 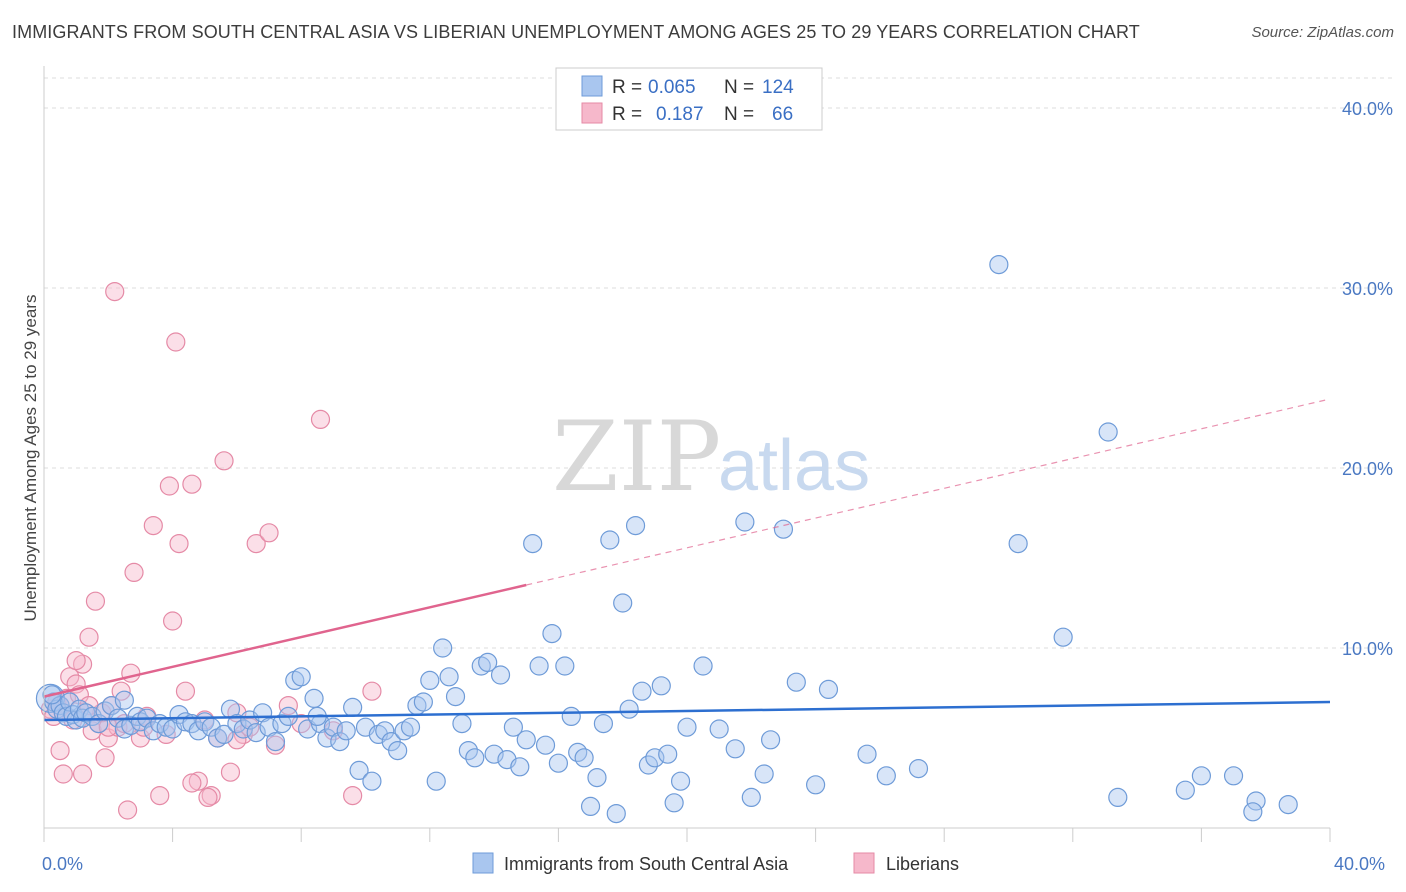 I want to click on legend-n-value-2: 66, so click(x=782, y=114).